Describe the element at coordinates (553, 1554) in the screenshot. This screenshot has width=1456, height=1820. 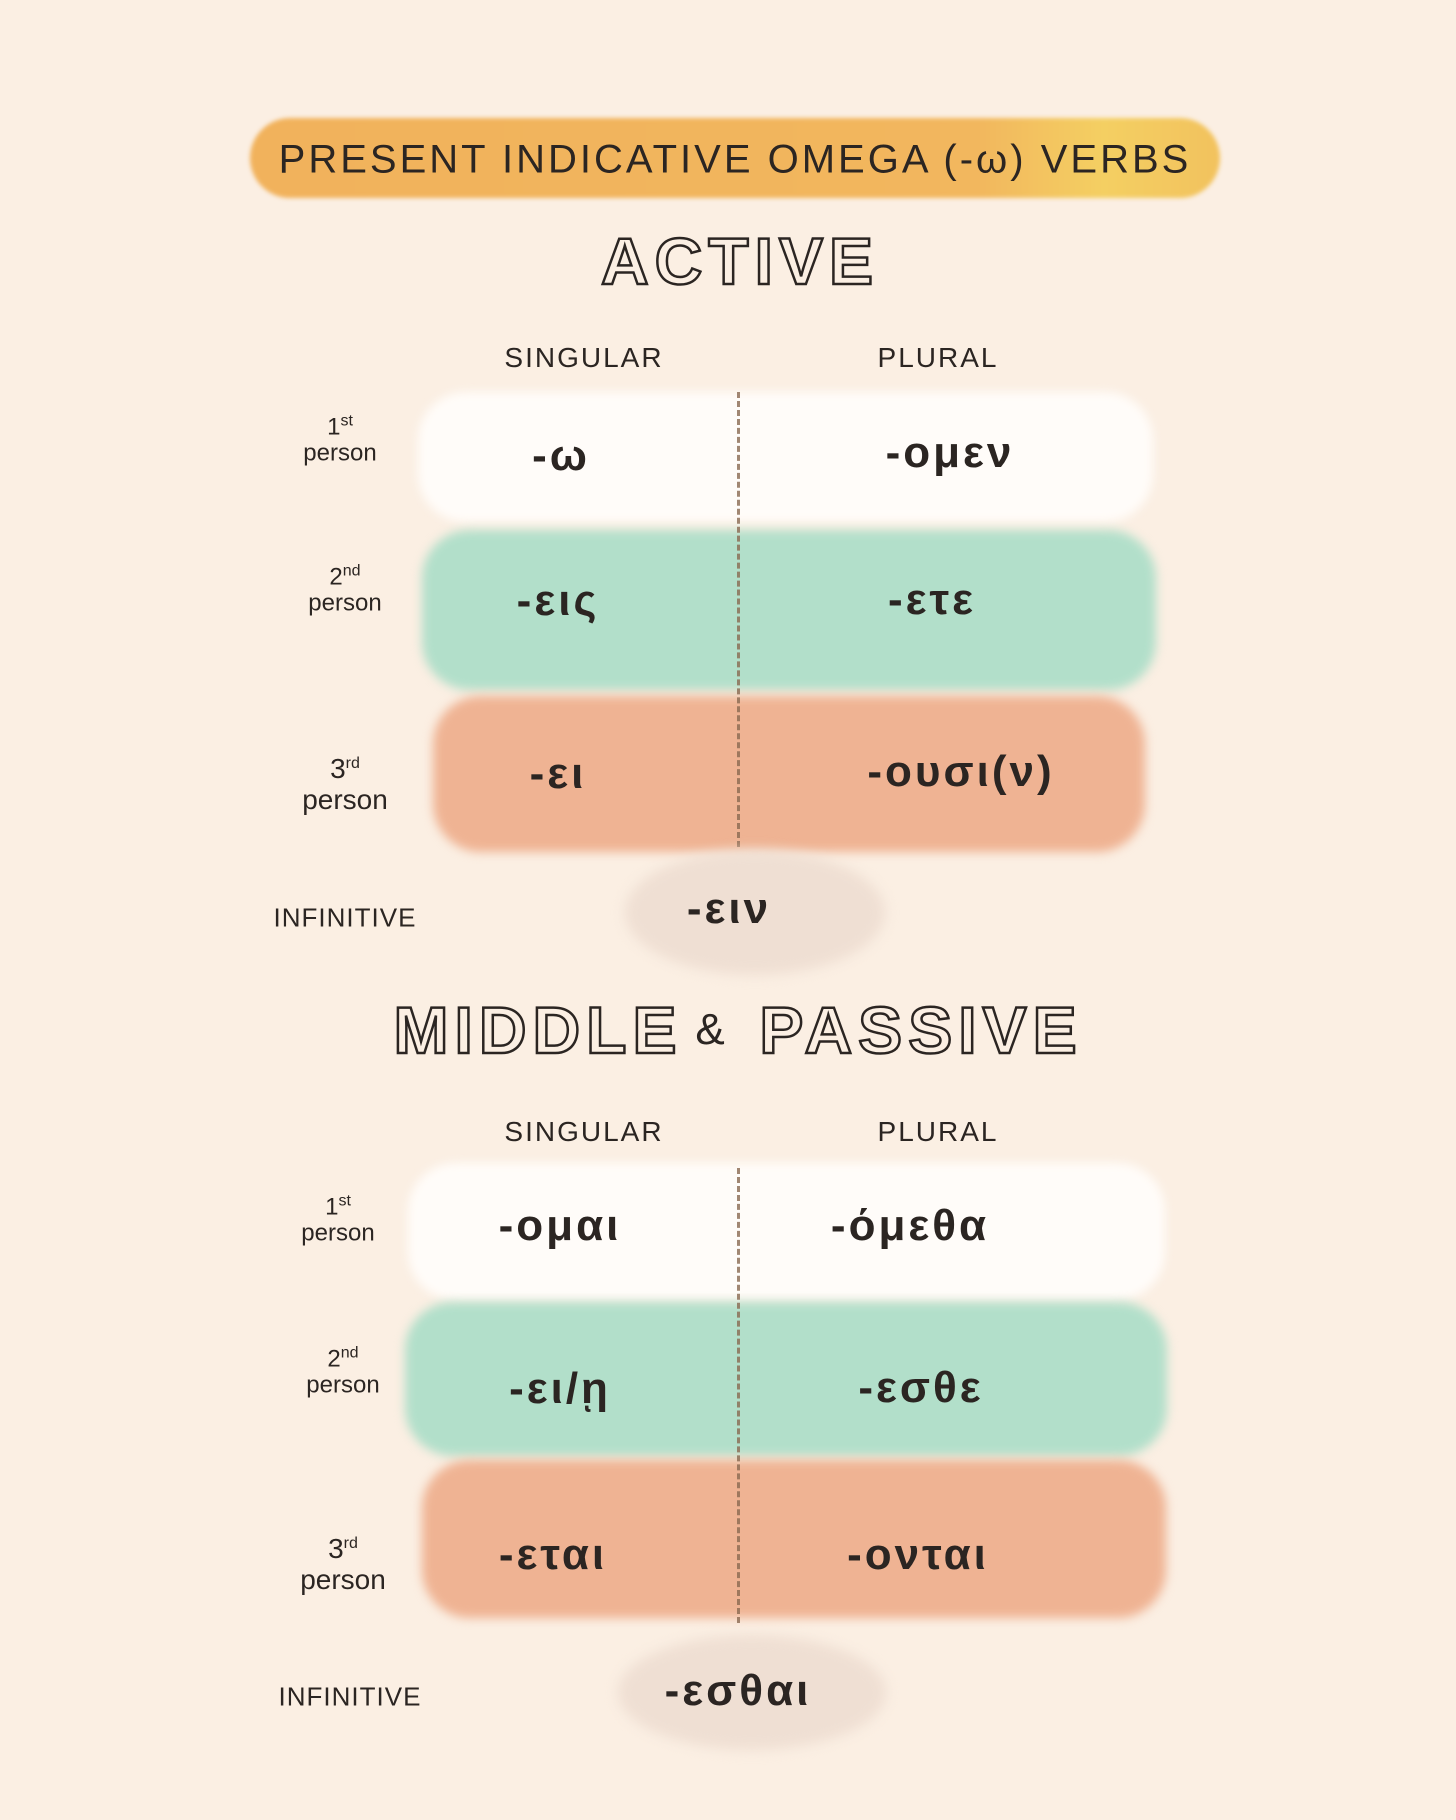
I see `middle-3rd-singular: -εται` at that location.